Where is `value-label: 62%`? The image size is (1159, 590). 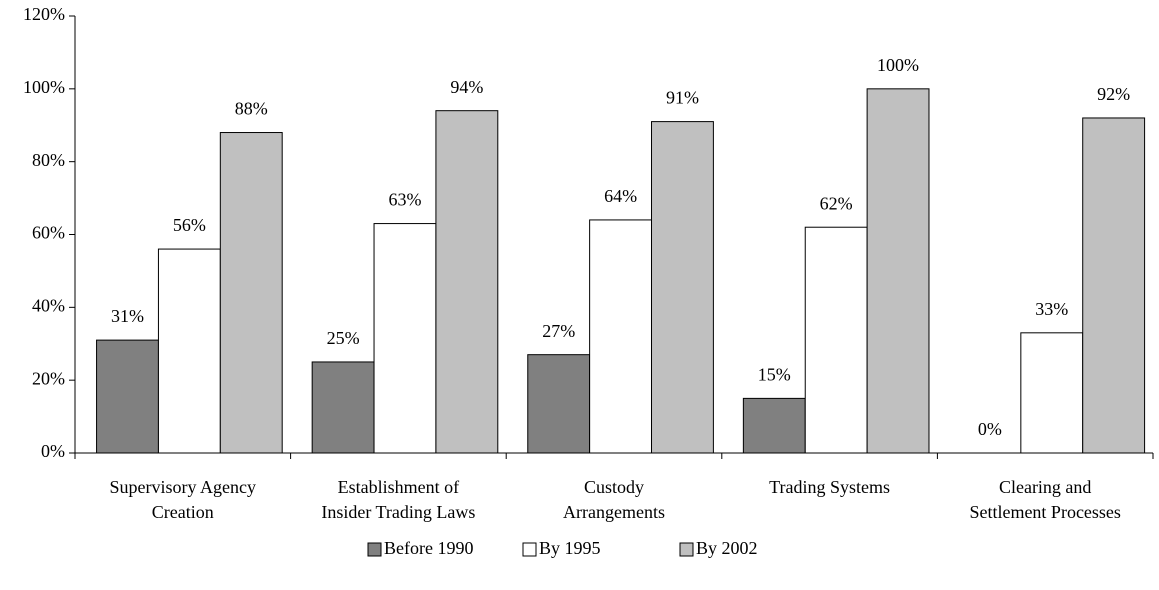 value-label: 62% is located at coordinates (836, 203).